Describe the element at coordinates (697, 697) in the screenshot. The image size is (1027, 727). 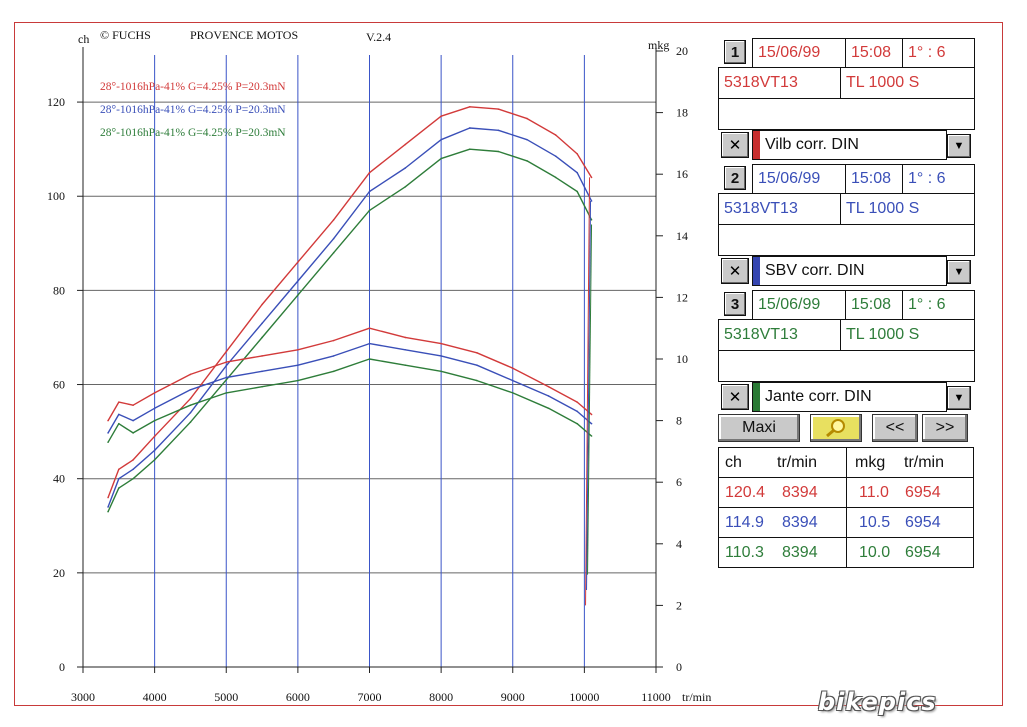
I see `x-axis-unit: tr/min` at that location.